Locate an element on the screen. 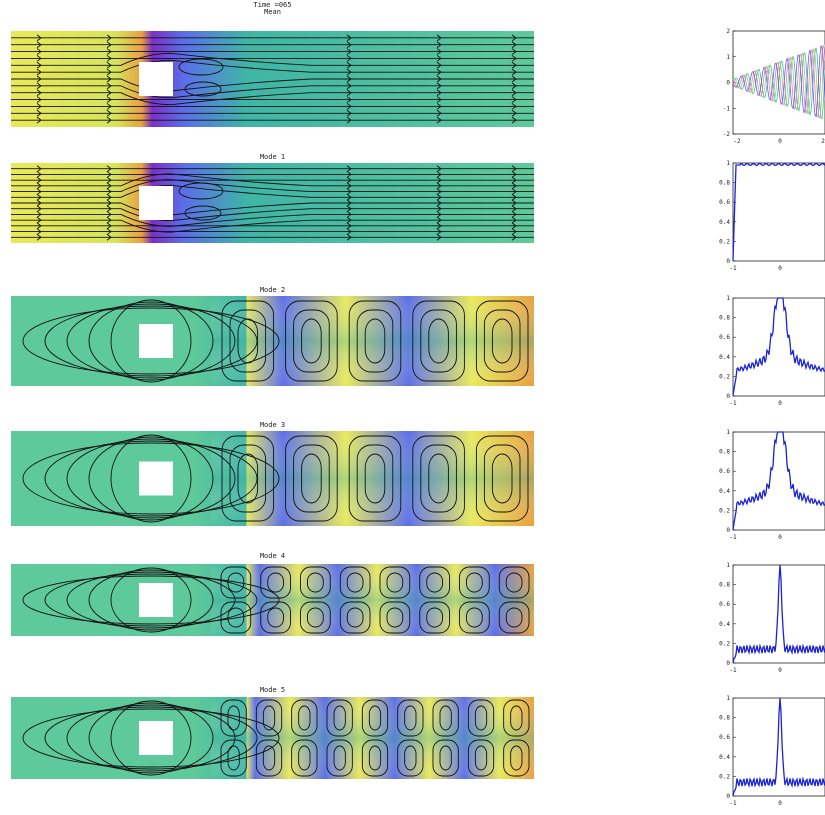 The image size is (825, 815). x-tick-label: -2 is located at coordinates (737, 141).